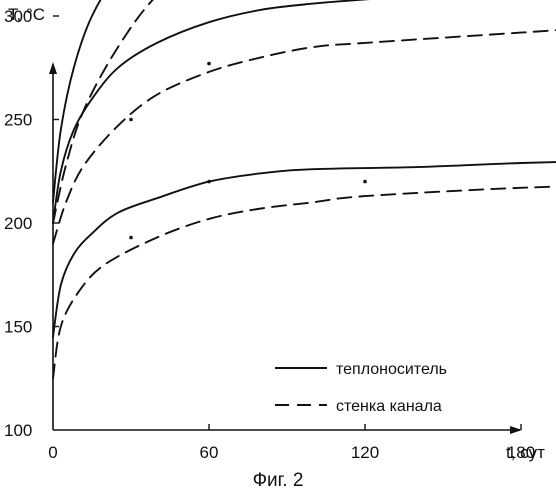  Describe the element at coordinates (391, 369) in the screenshot. I see `legend-label-solid: теплоноситель` at that location.